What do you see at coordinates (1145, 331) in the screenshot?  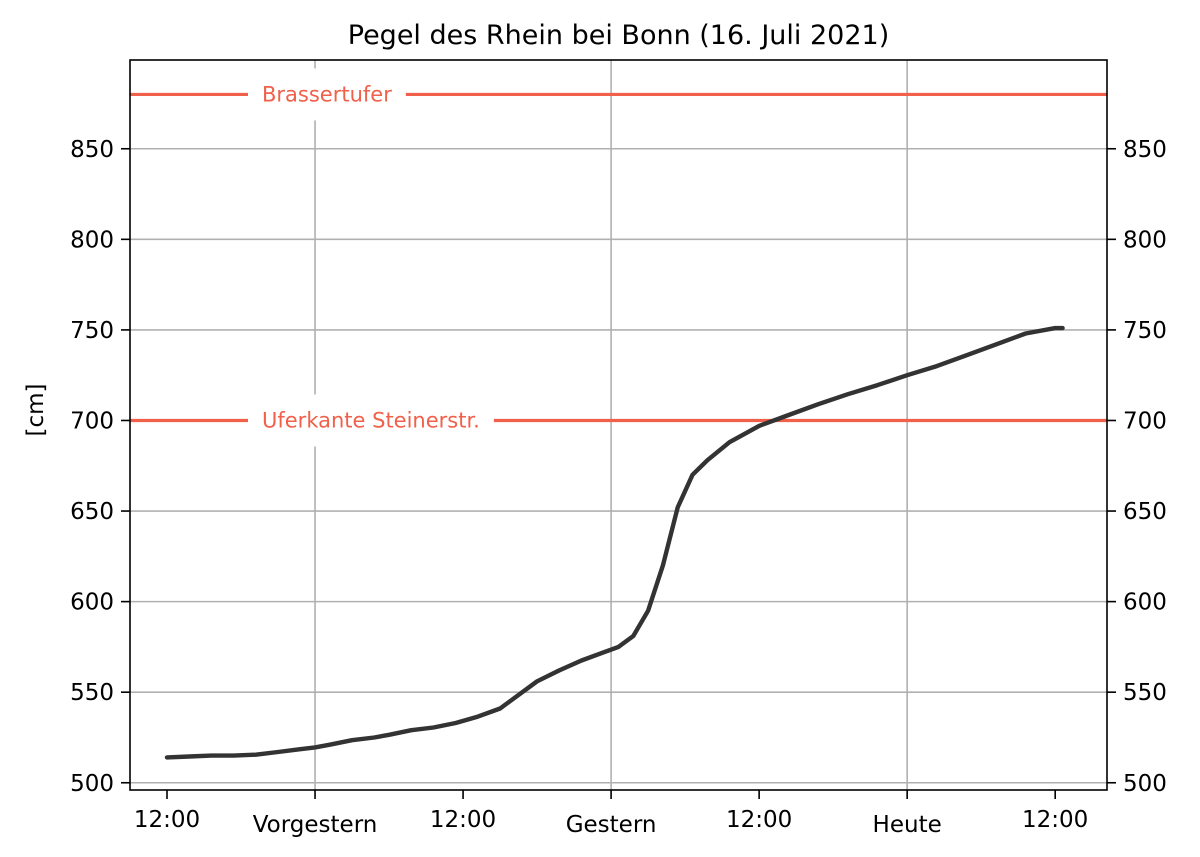 I see `y-tick-label-right: 750` at bounding box center [1145, 331].